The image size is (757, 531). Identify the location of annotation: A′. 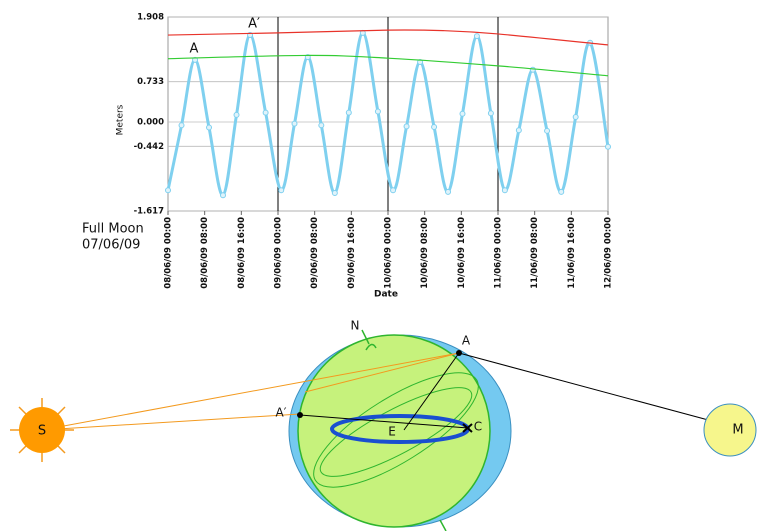
(254, 24).